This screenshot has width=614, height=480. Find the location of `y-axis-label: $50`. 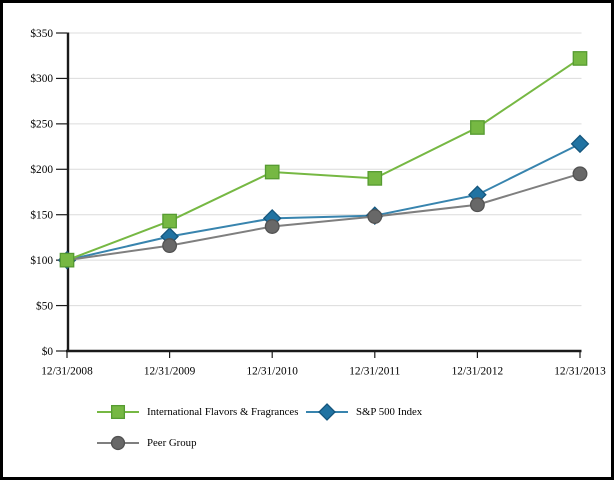

y-axis-label: $50 is located at coordinates (44, 306).